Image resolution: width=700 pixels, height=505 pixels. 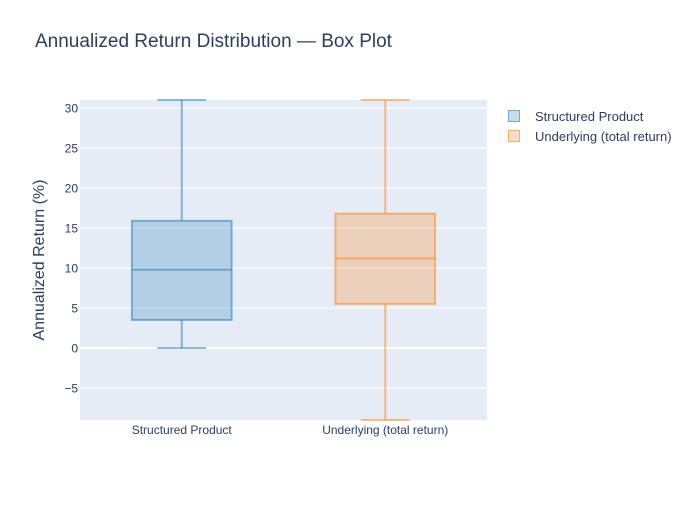 I want to click on legend-item-underlying: Underlying (total return), so click(x=590, y=136).